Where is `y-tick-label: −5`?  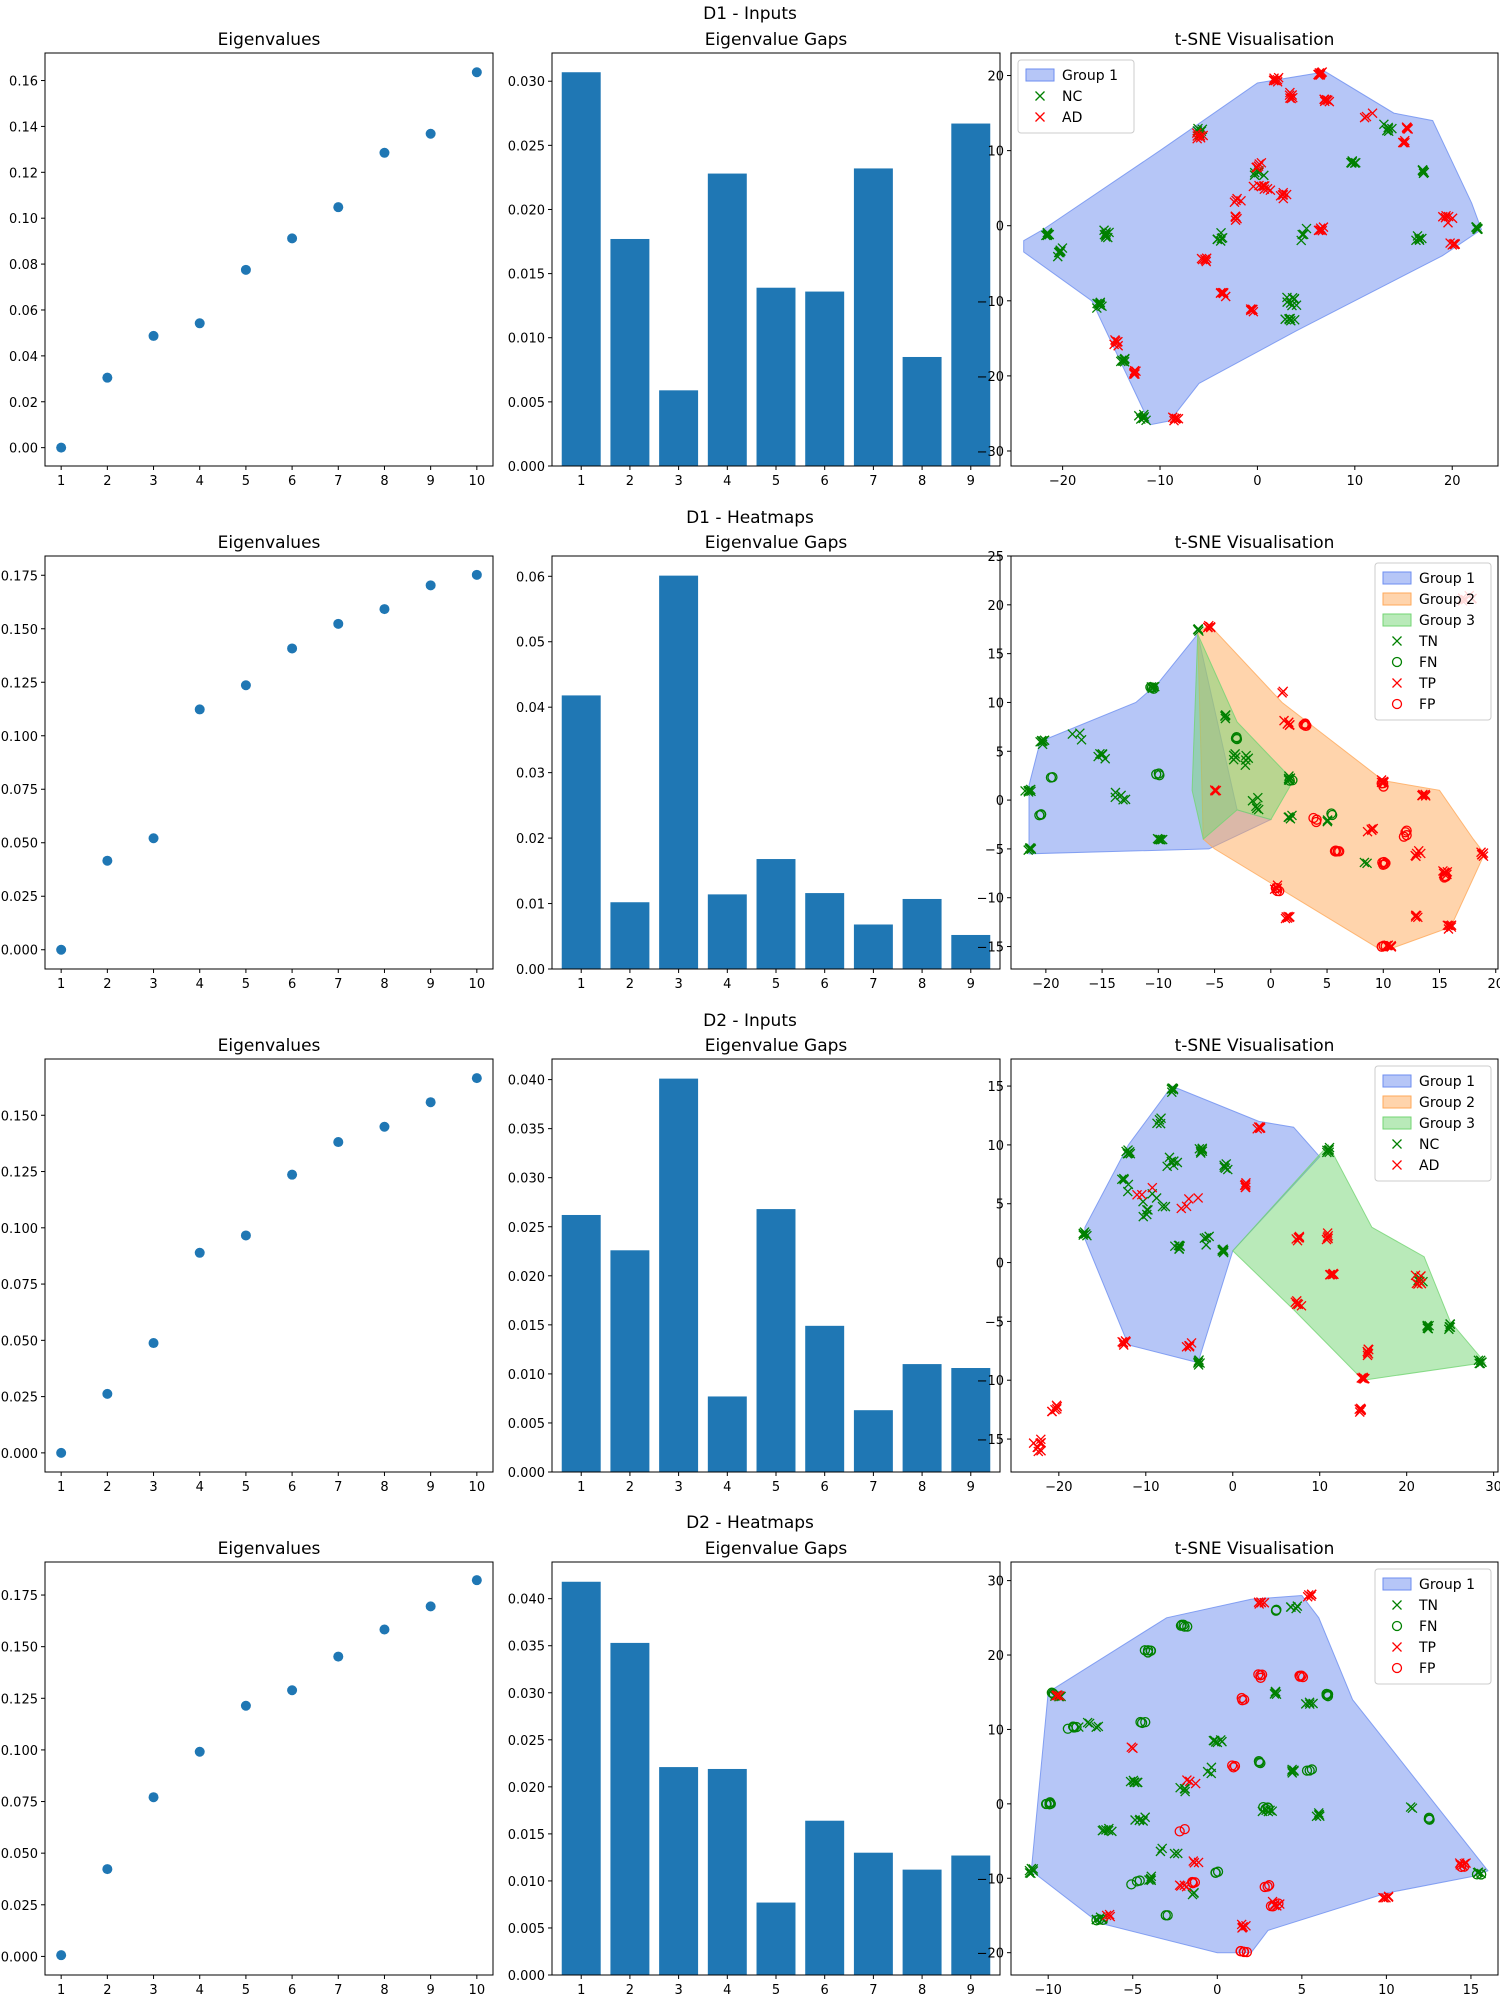 y-tick-label: −5 is located at coordinates (994, 850).